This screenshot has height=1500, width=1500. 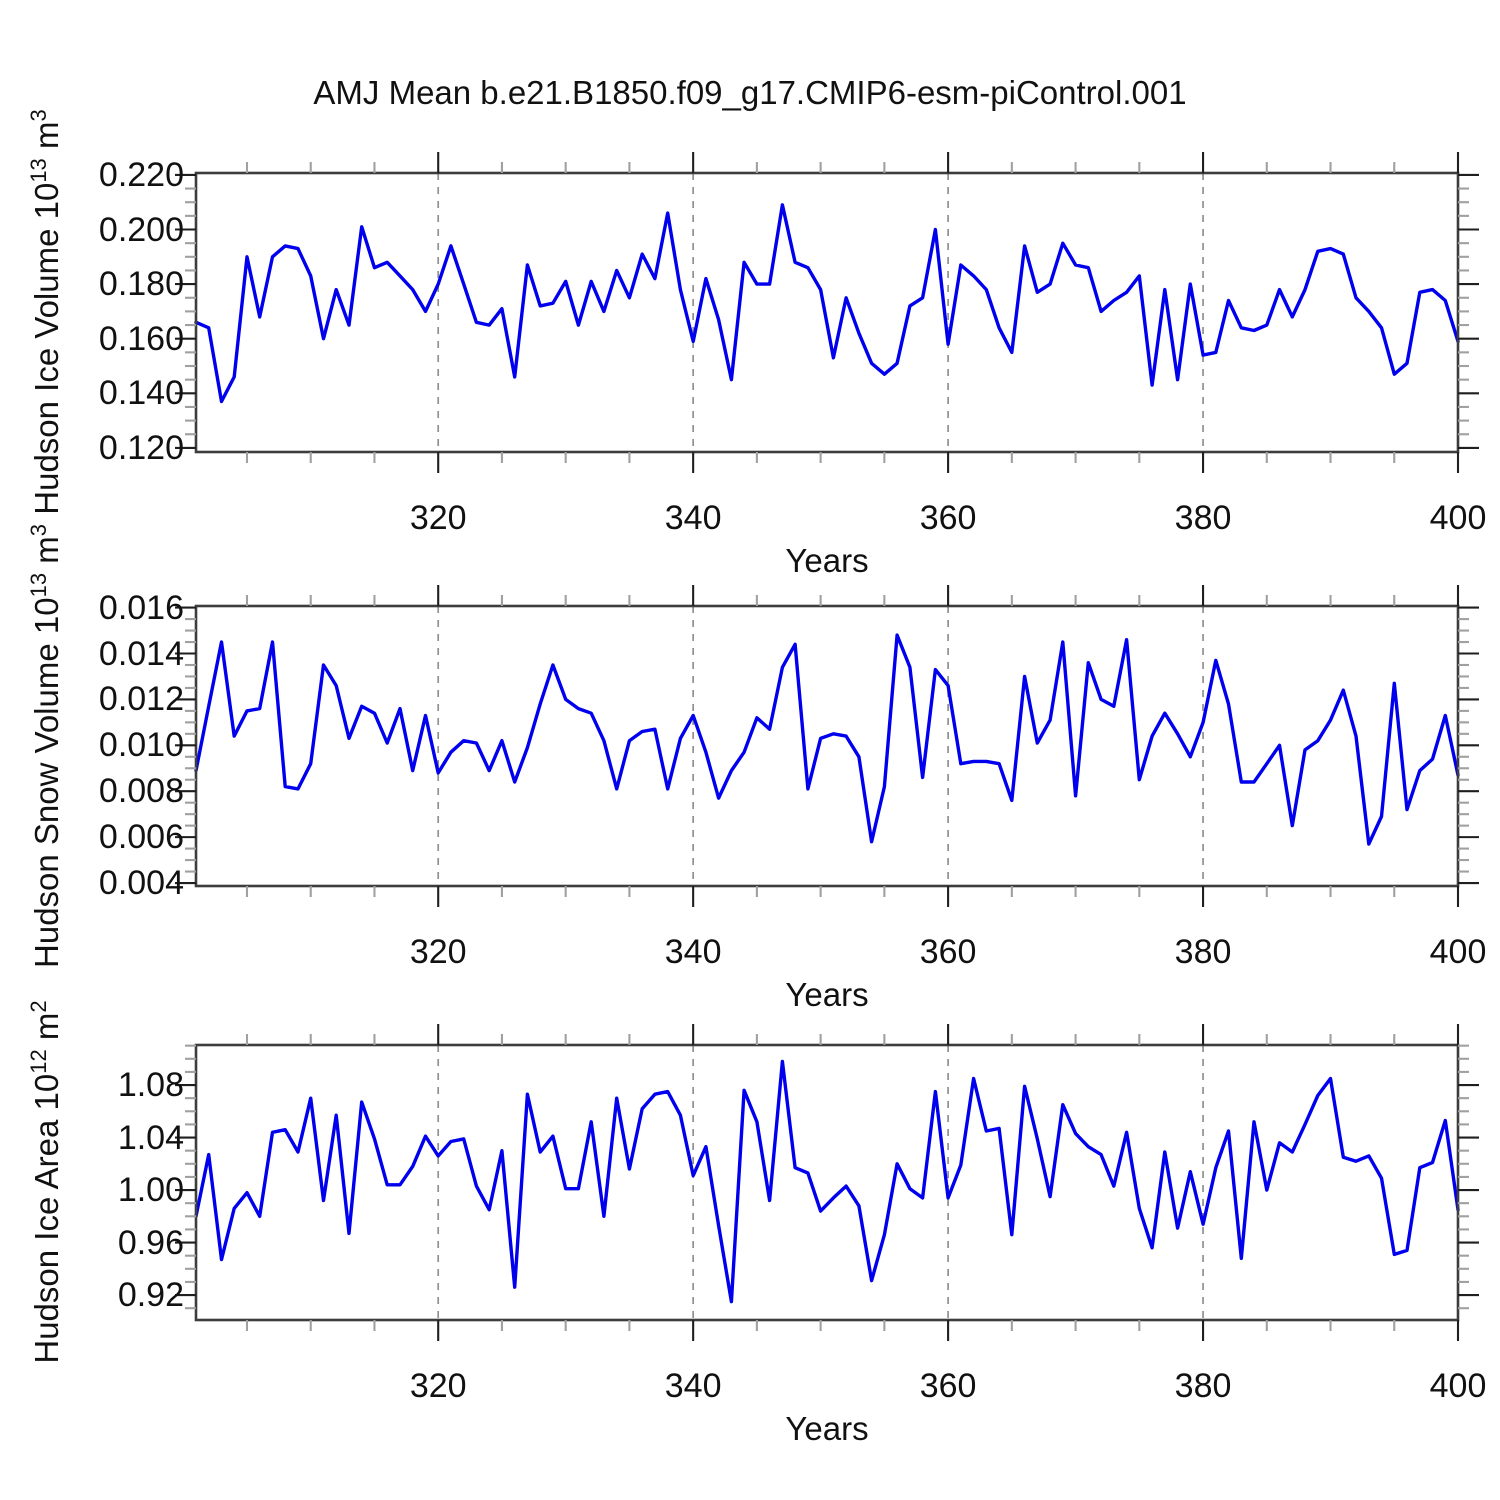 What do you see at coordinates (141, 653) in the screenshot?
I see `y-tick-label: 0.014` at bounding box center [141, 653].